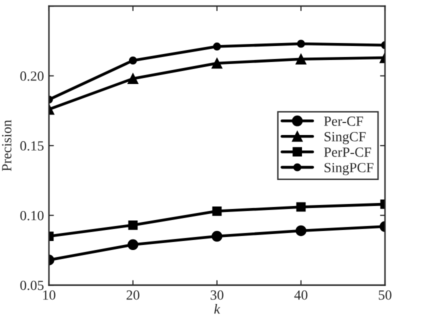 The height and width of the screenshot is (320, 437). Describe the element at coordinates (345, 138) in the screenshot. I see `legend-label: SingCF` at that location.